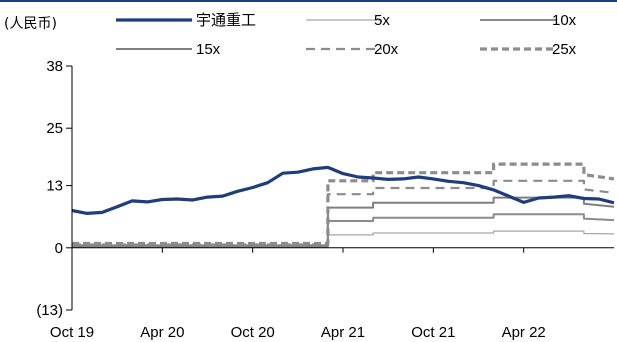 This screenshot has width=617, height=342. Describe the element at coordinates (386, 49) in the screenshot. I see `legend-label: 20x` at that location.